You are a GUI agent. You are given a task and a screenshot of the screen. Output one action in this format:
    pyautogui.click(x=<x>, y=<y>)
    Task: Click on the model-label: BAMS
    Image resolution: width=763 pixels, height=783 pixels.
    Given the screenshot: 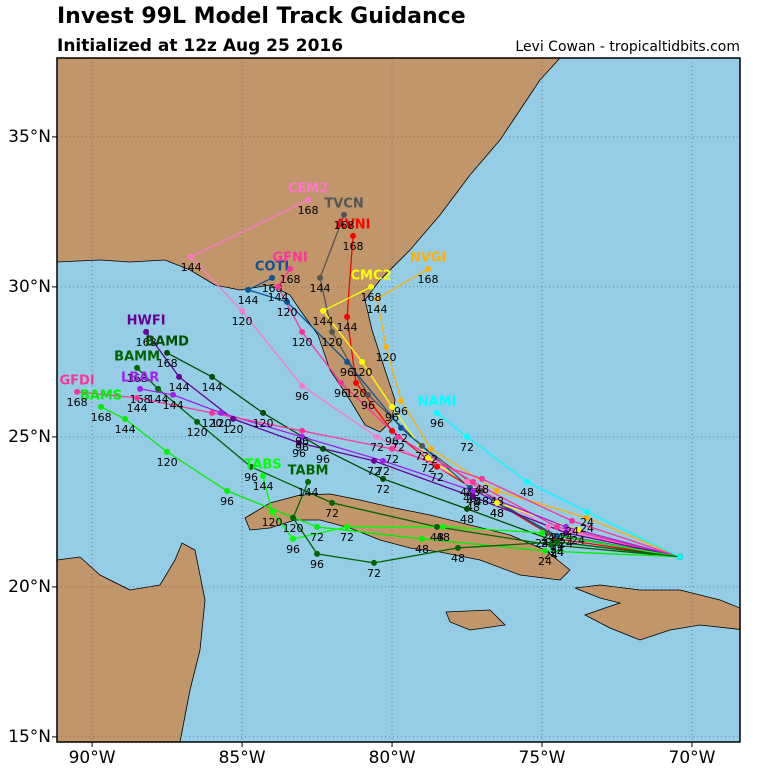 What is the action you would take?
    pyautogui.click(x=101, y=395)
    